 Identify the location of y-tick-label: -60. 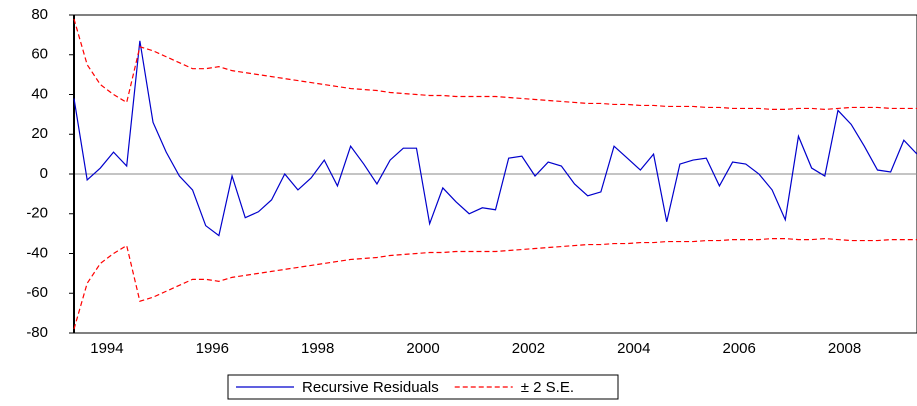
(37, 292).